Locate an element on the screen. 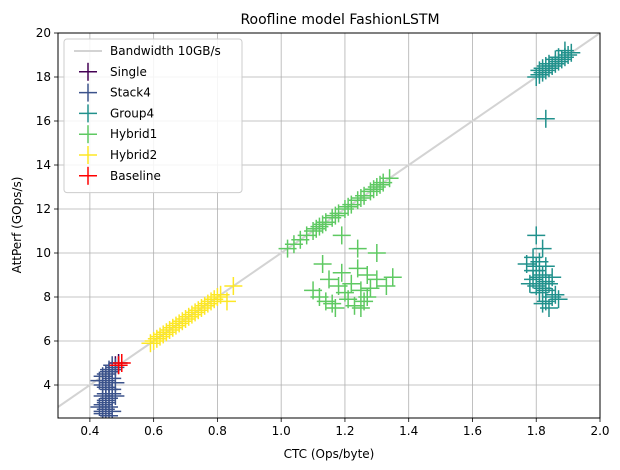  series-stack4 is located at coordinates (109, 387).